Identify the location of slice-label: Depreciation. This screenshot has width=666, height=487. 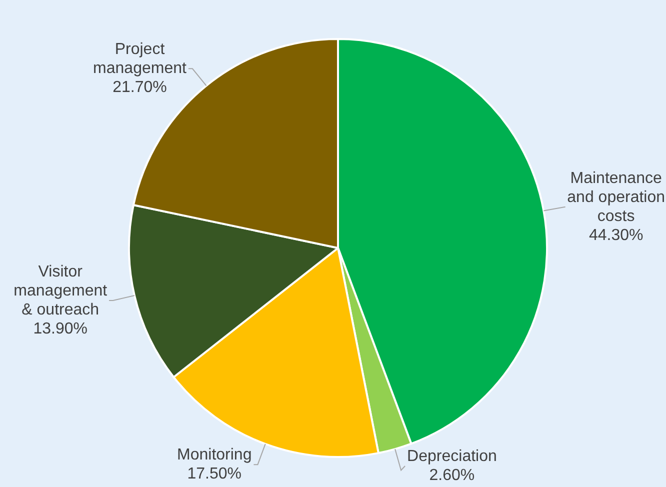
(452, 456).